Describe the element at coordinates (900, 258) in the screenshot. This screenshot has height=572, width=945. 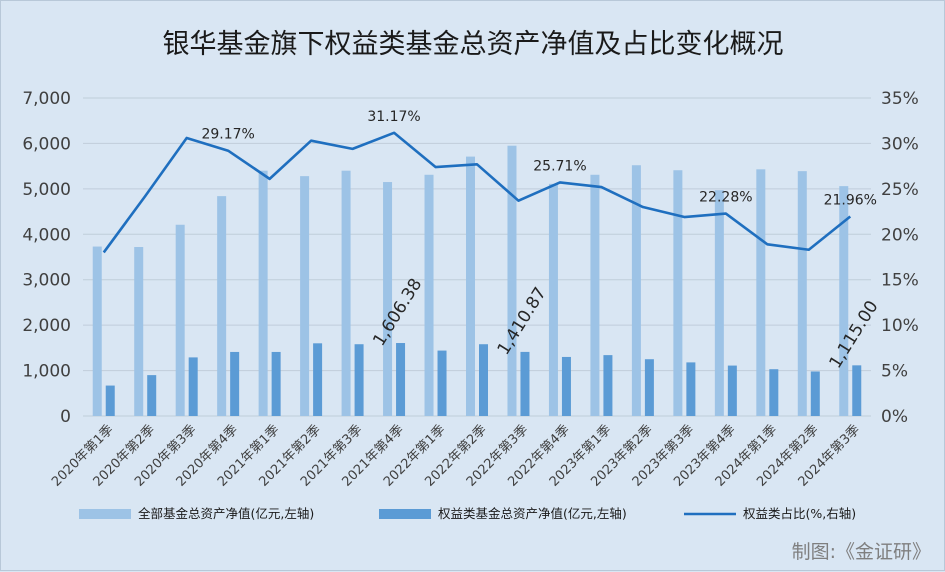
I see `right-axis: 0% 5% 10% 15% 20% 25% 30% 35%` at that location.